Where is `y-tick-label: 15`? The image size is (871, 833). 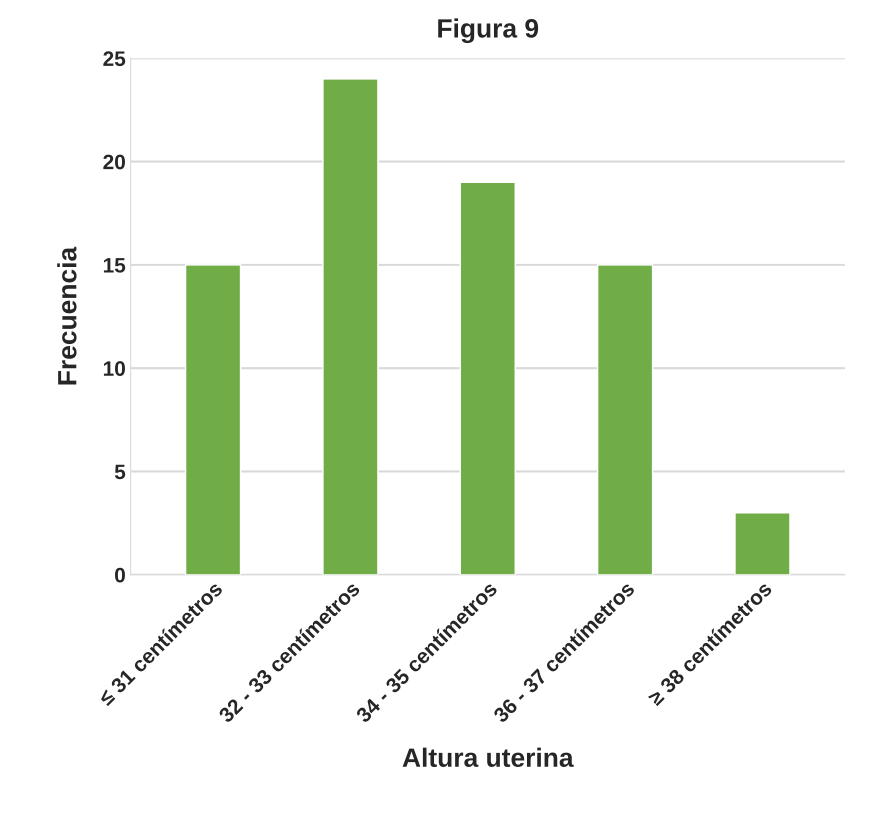 y-tick-label: 15 is located at coordinates (115, 265).